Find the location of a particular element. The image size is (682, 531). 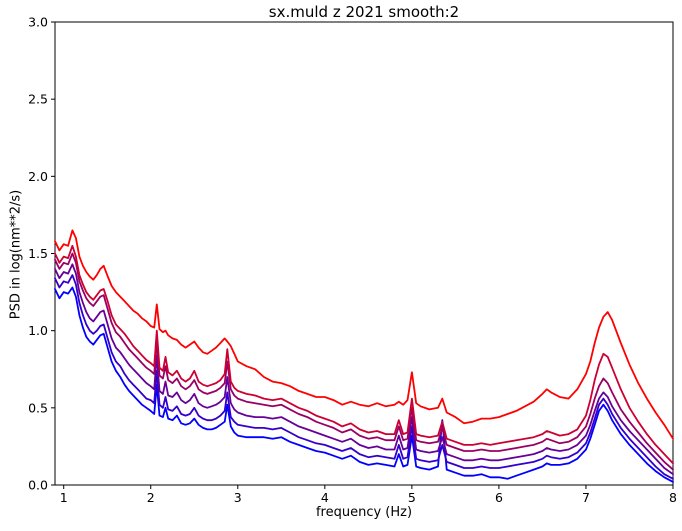

x-tick-label: 7 is located at coordinates (586, 497).